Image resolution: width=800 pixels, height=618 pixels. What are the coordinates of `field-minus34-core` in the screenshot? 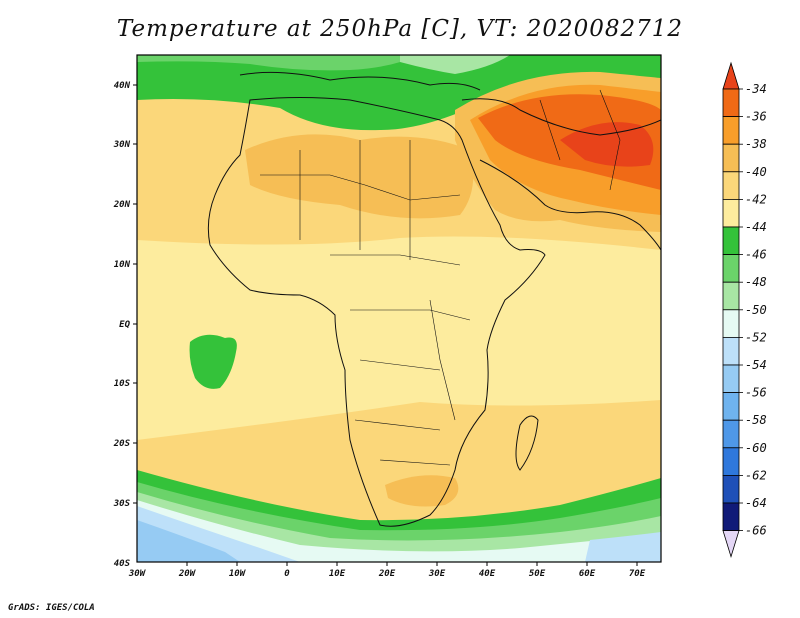 It's located at (607, 144).